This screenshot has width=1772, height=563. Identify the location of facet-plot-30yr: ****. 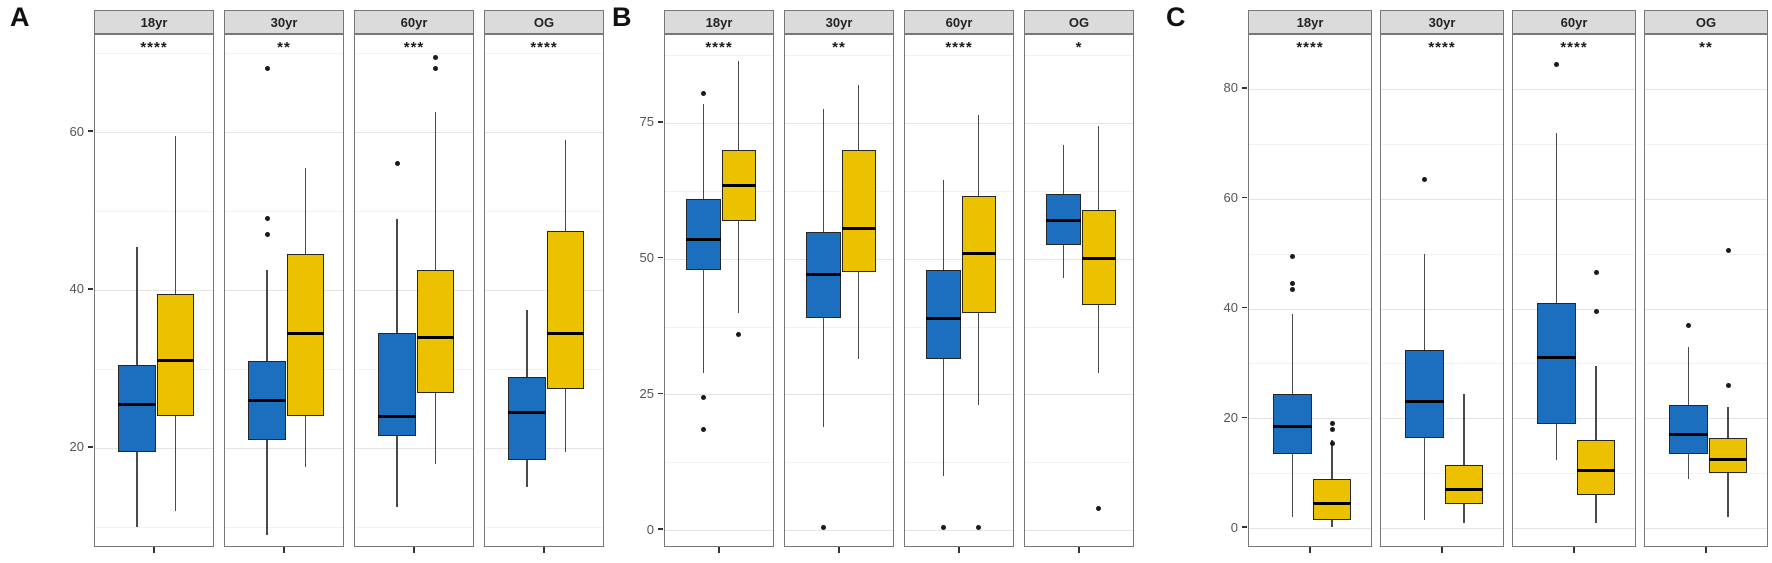
(1442, 290).